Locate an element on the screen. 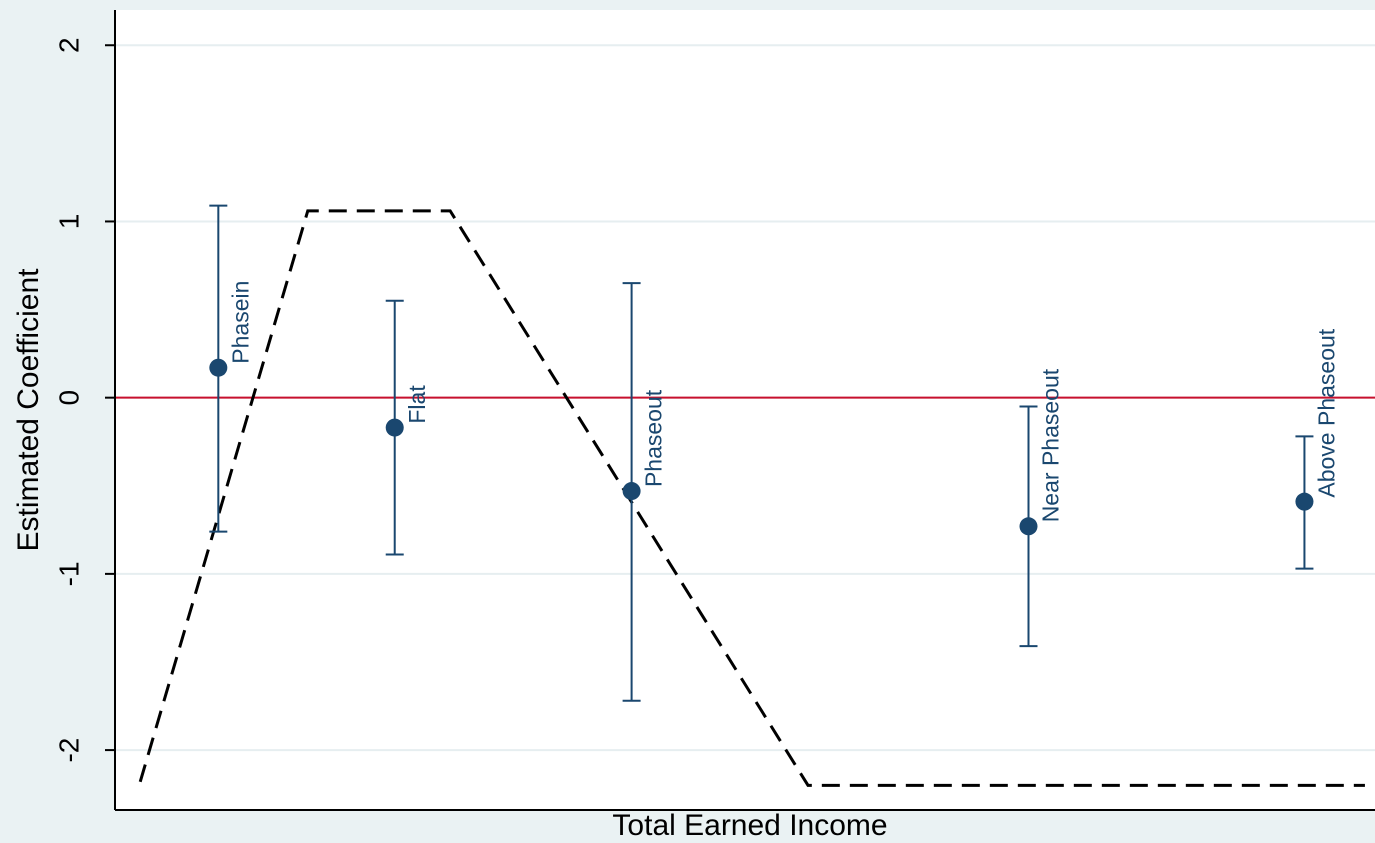 This screenshot has width=1375, height=843. y-tick-label: 0 is located at coordinates (68, 398).